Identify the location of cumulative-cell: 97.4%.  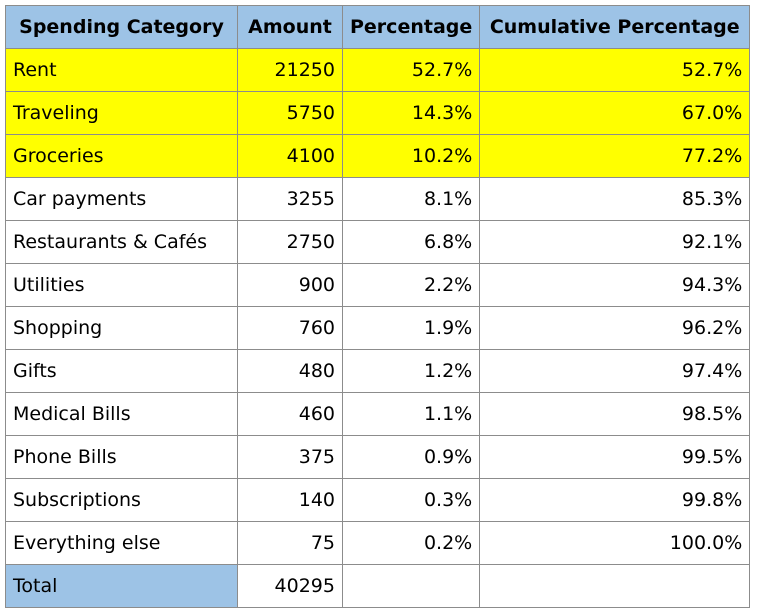
(615, 371).